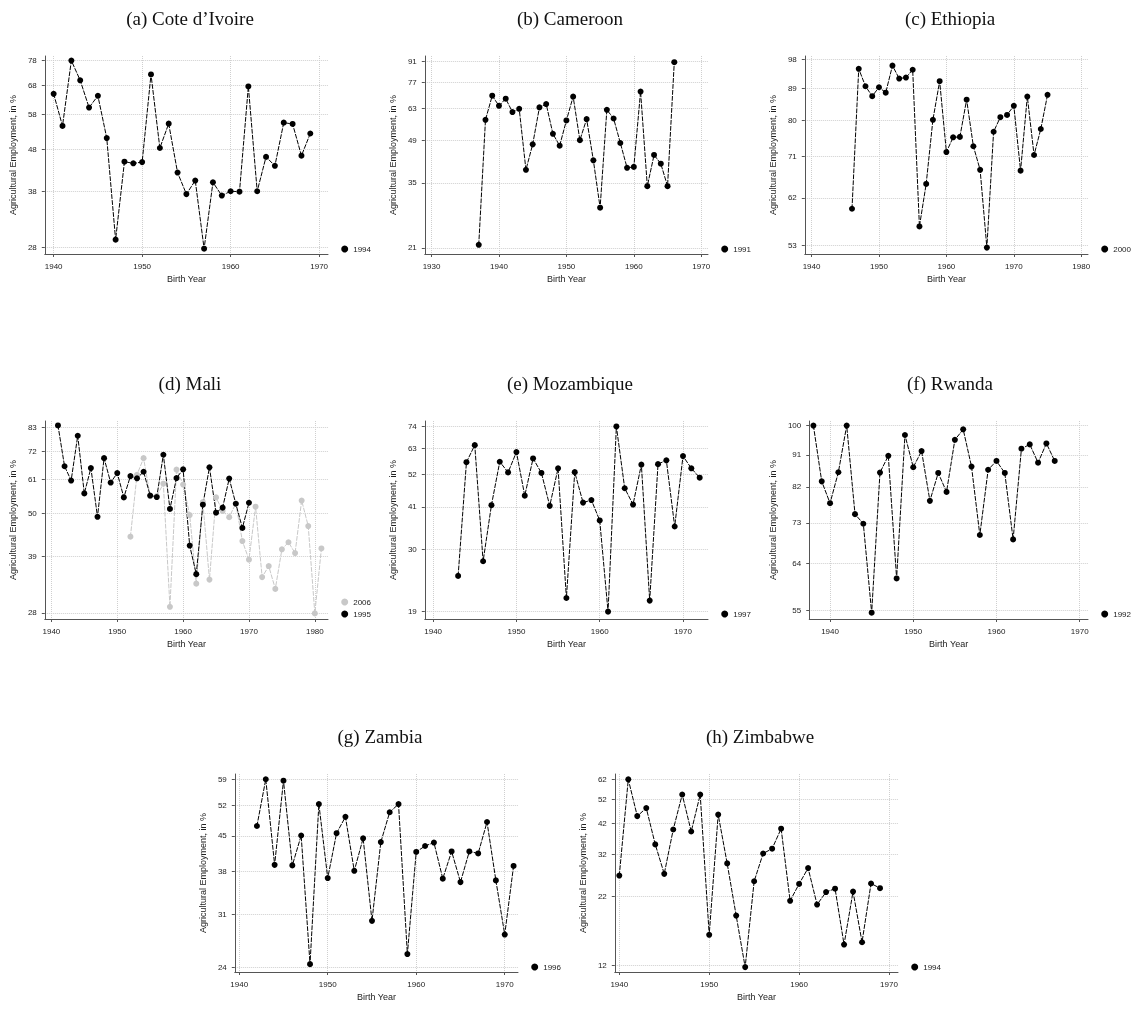 This screenshot has width=1140, height=1012. Describe the element at coordinates (412, 83) in the screenshot. I see `y-tick-label: 77` at that location.